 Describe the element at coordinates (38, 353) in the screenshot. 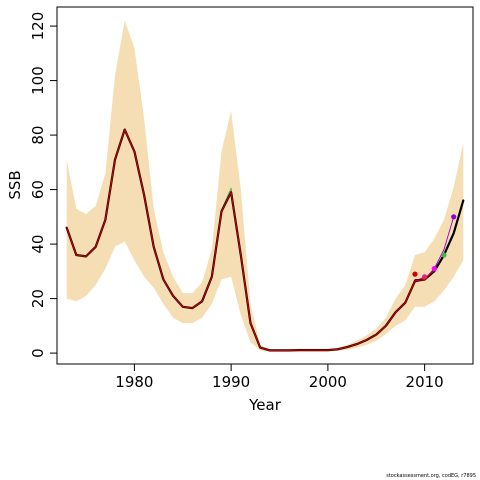

I see `y-tick-label: 0` at that location.